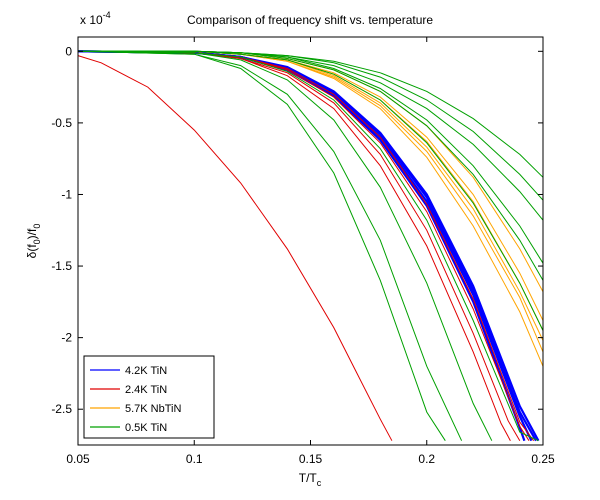 This screenshot has width=600, height=500. I want to click on legend: 4.2K TiN 2.4K TiN 5.7K NbTiN 0.5K TiN, so click(149, 397).